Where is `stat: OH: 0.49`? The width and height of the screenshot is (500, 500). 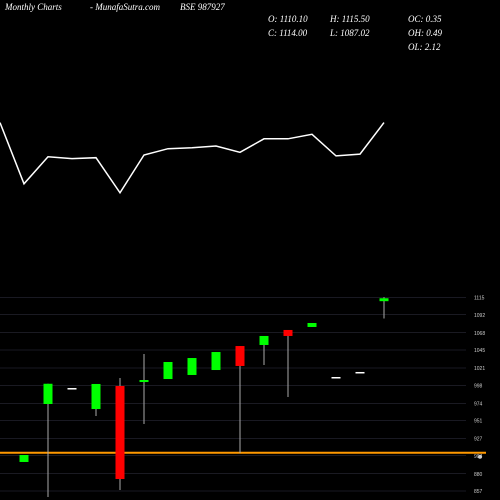 stat: OH: 0.49 is located at coordinates (425, 33).